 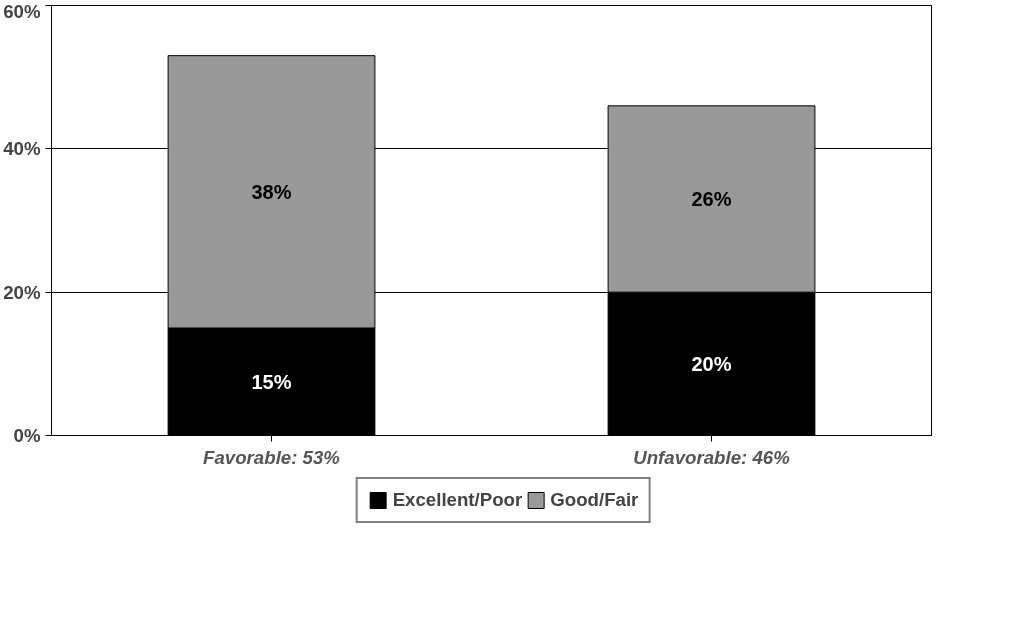 I want to click on data-label: 26%, so click(x=711, y=199).